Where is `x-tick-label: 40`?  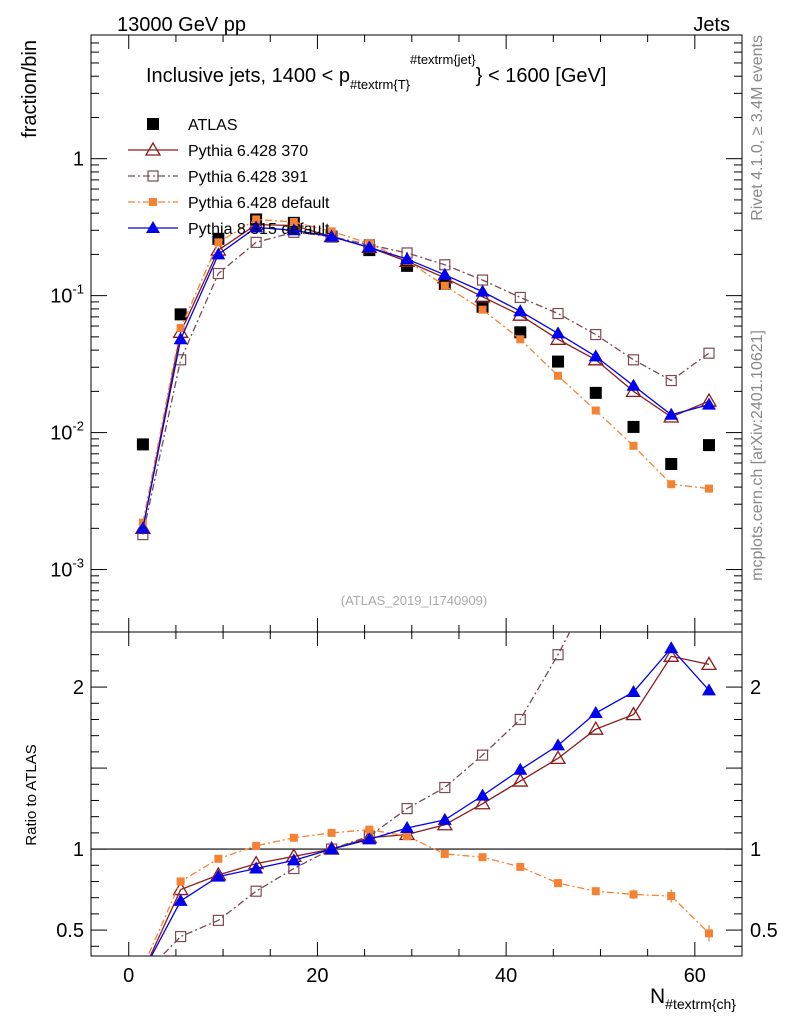
x-tick-label: 40 is located at coordinates (506, 976).